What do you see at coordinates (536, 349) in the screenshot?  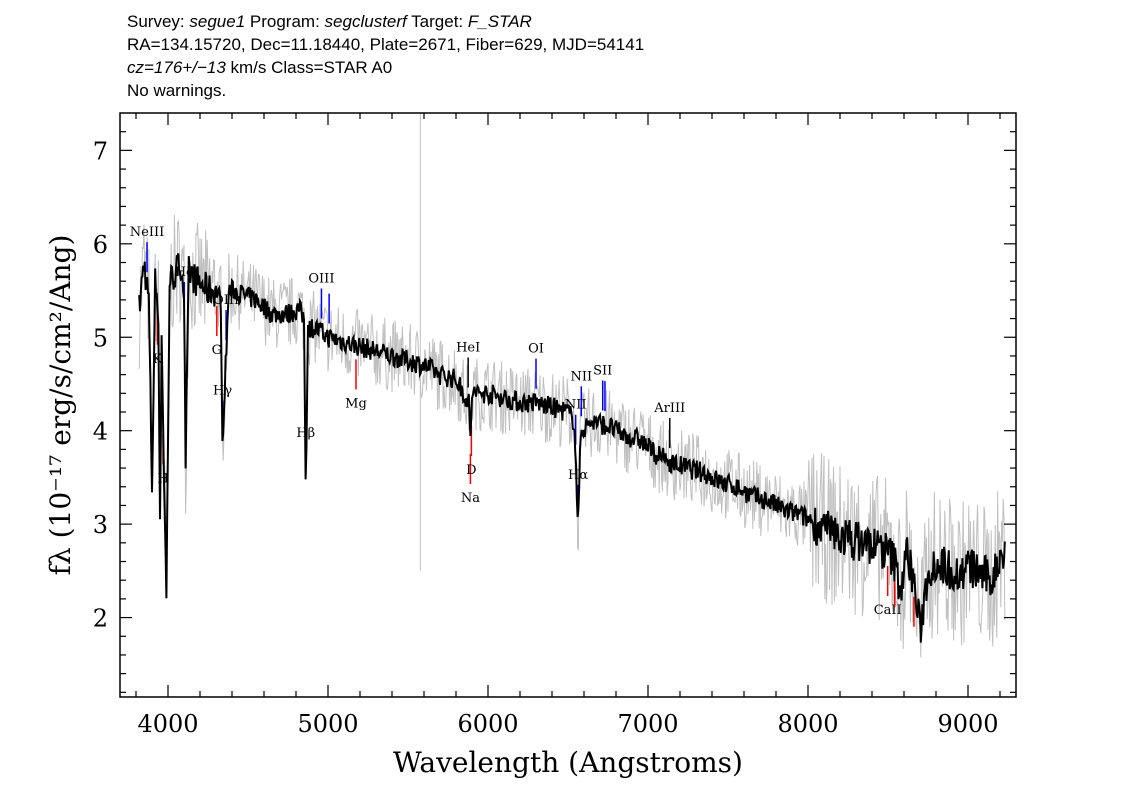 I see `line-label: OI` at bounding box center [536, 349].